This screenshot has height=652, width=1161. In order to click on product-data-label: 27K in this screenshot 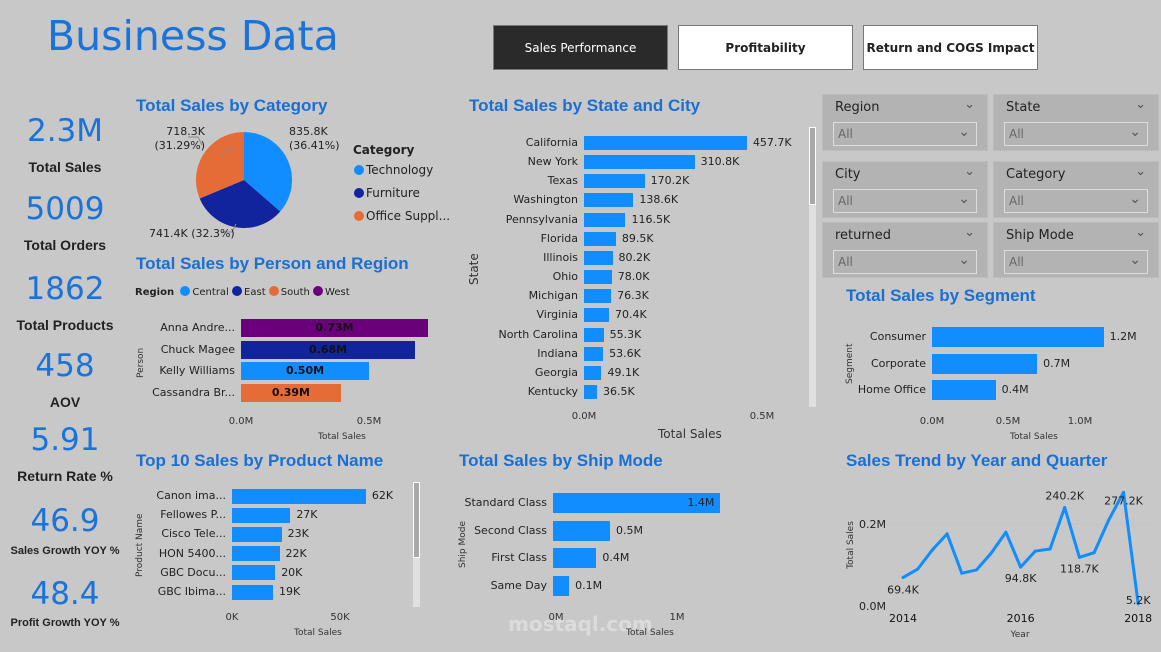, I will do `click(307, 515)`.